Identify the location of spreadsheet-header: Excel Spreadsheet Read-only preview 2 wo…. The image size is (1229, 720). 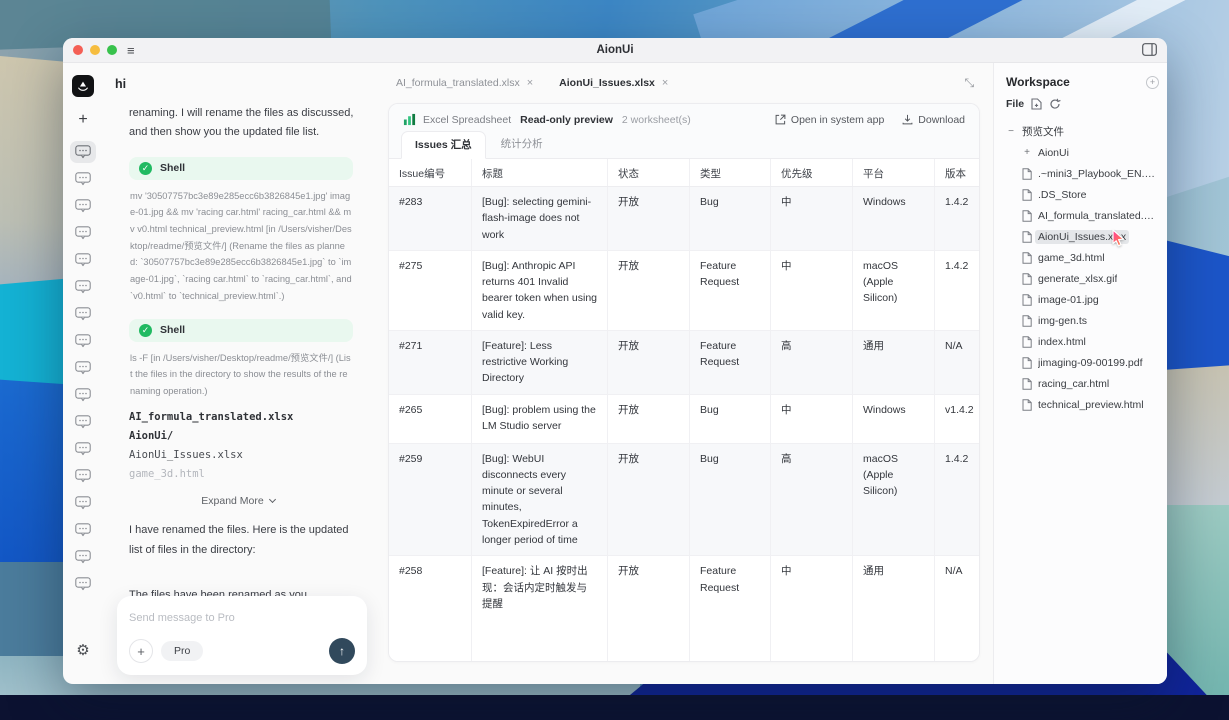
(684, 117).